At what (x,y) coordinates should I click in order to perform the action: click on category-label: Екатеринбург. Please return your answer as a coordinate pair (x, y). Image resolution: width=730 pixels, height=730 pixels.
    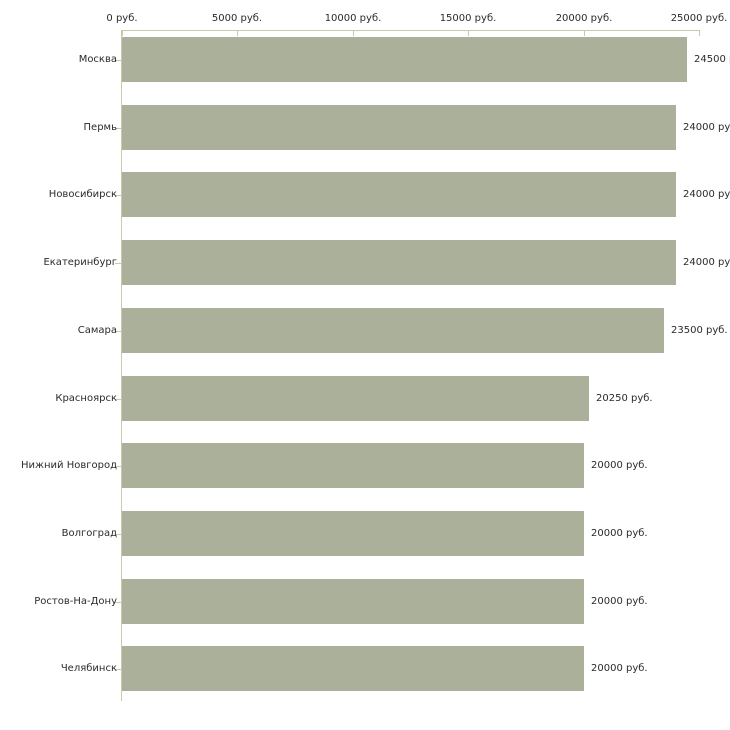
    Looking at the image, I should click on (80, 262).